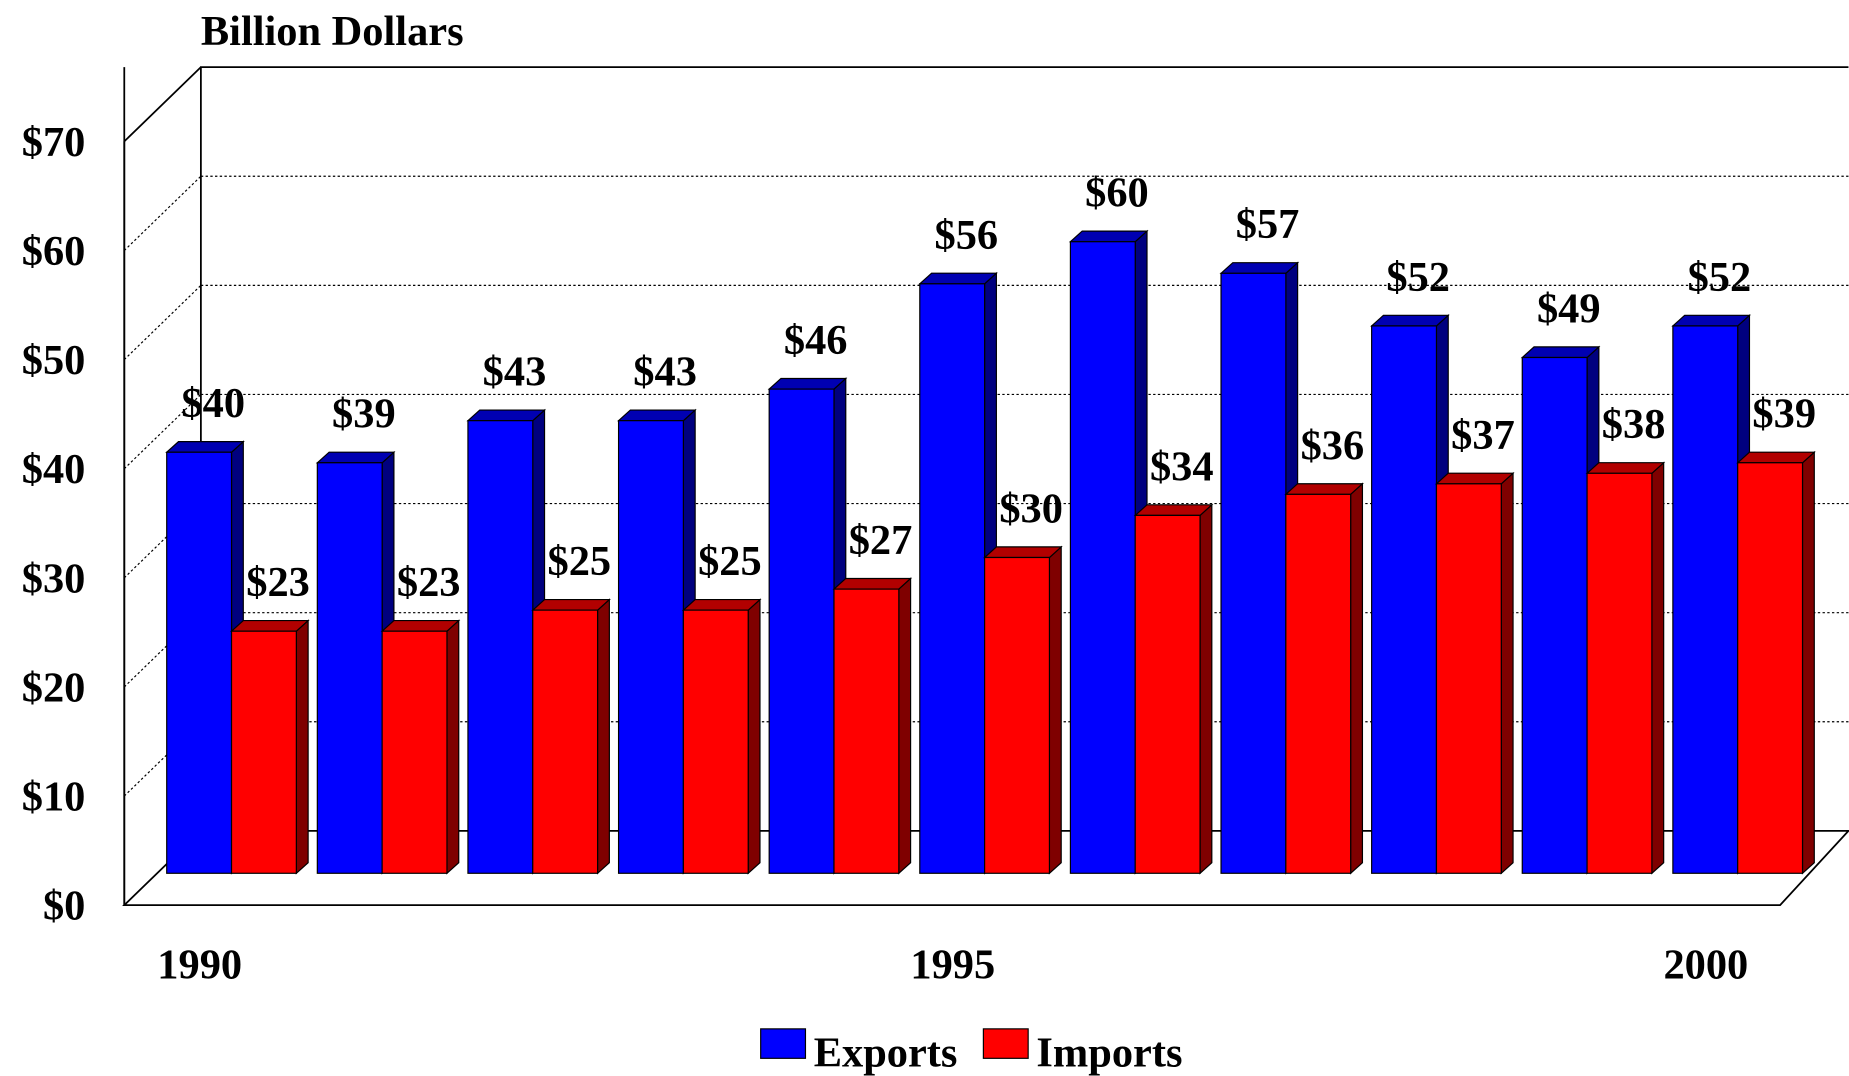 This screenshot has width=1849, height=1076. What do you see at coordinates (1333, 445) in the screenshot?
I see `data-label: $36` at bounding box center [1333, 445].